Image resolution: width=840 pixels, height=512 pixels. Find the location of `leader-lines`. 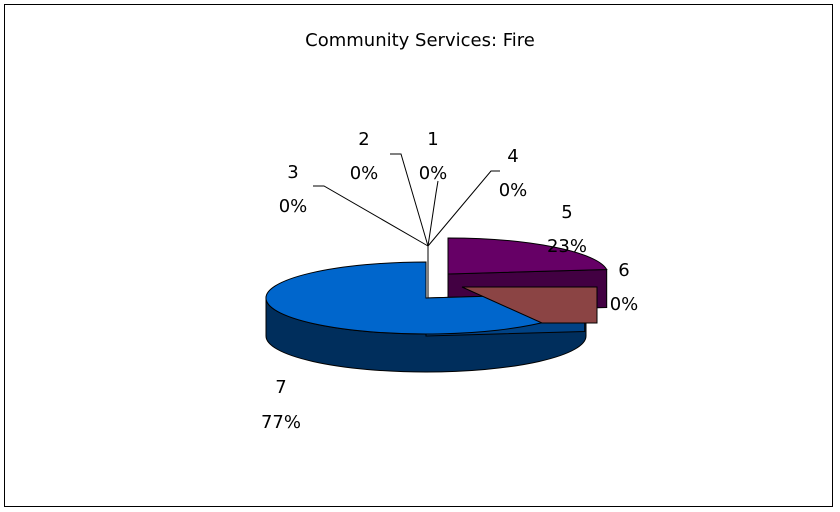

leader-lines is located at coordinates (406, 225).